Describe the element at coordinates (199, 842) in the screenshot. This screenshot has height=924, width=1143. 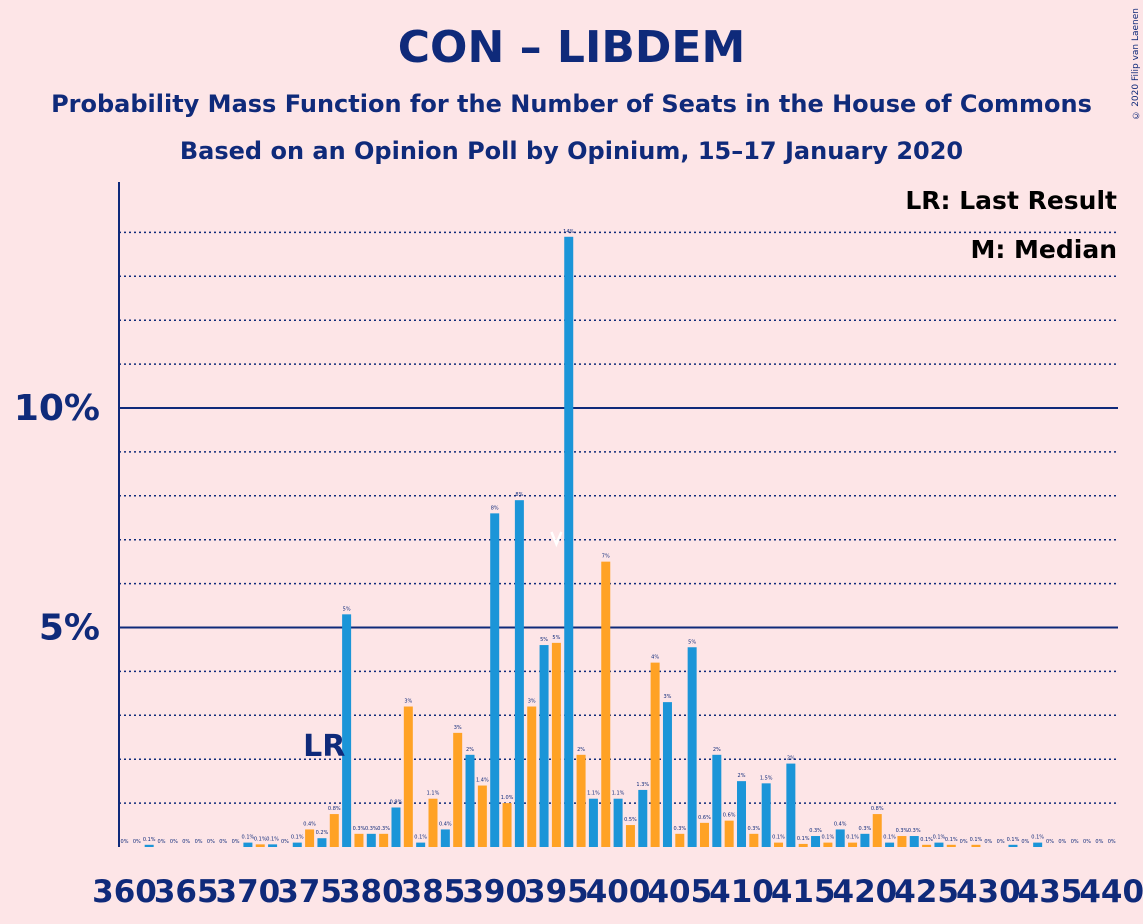
I see `bar-label-seat-366: 0%` at that location.